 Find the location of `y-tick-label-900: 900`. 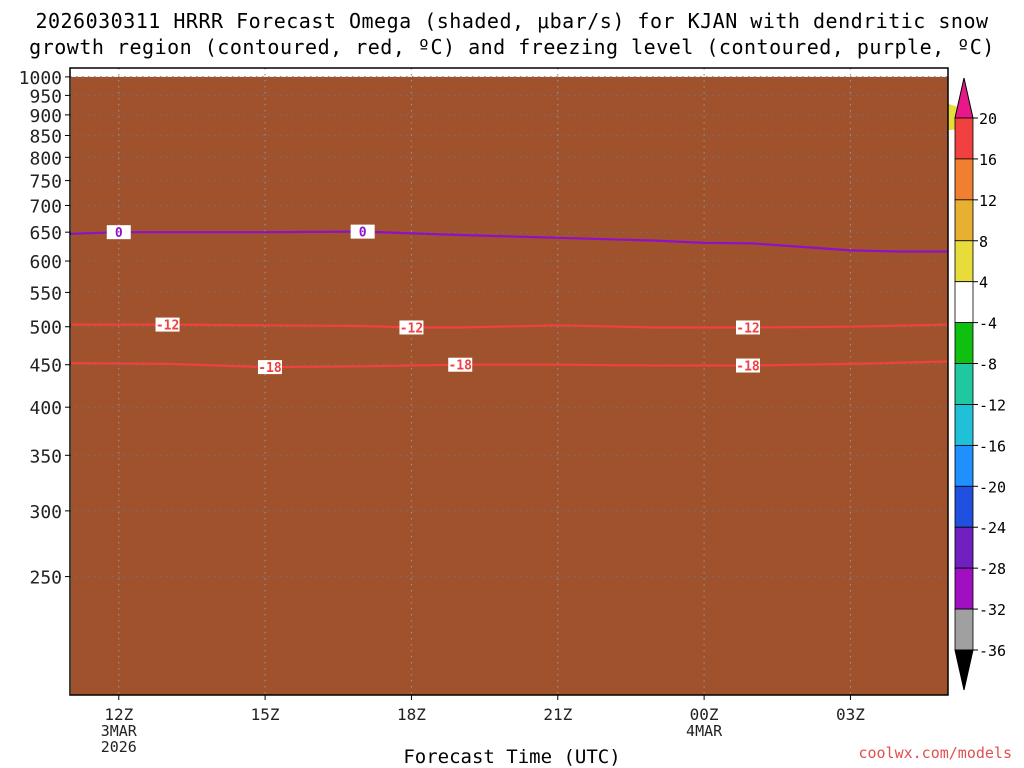

y-tick-label-900: 900 is located at coordinates (45, 116).